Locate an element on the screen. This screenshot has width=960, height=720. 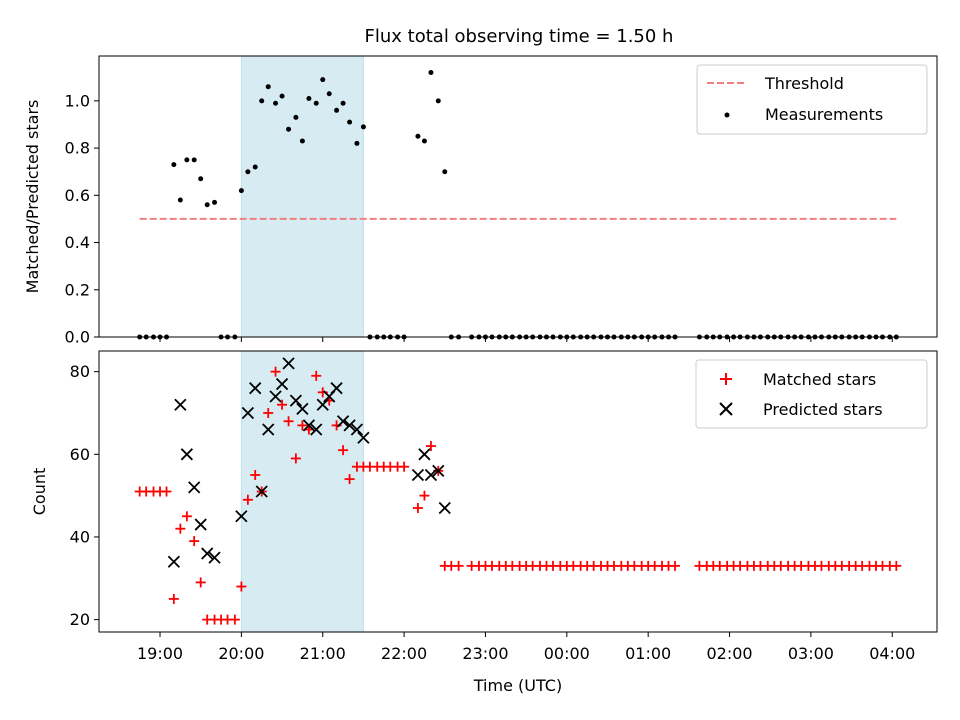
top-y-tick-label: 0.0 is located at coordinates (77, 337).